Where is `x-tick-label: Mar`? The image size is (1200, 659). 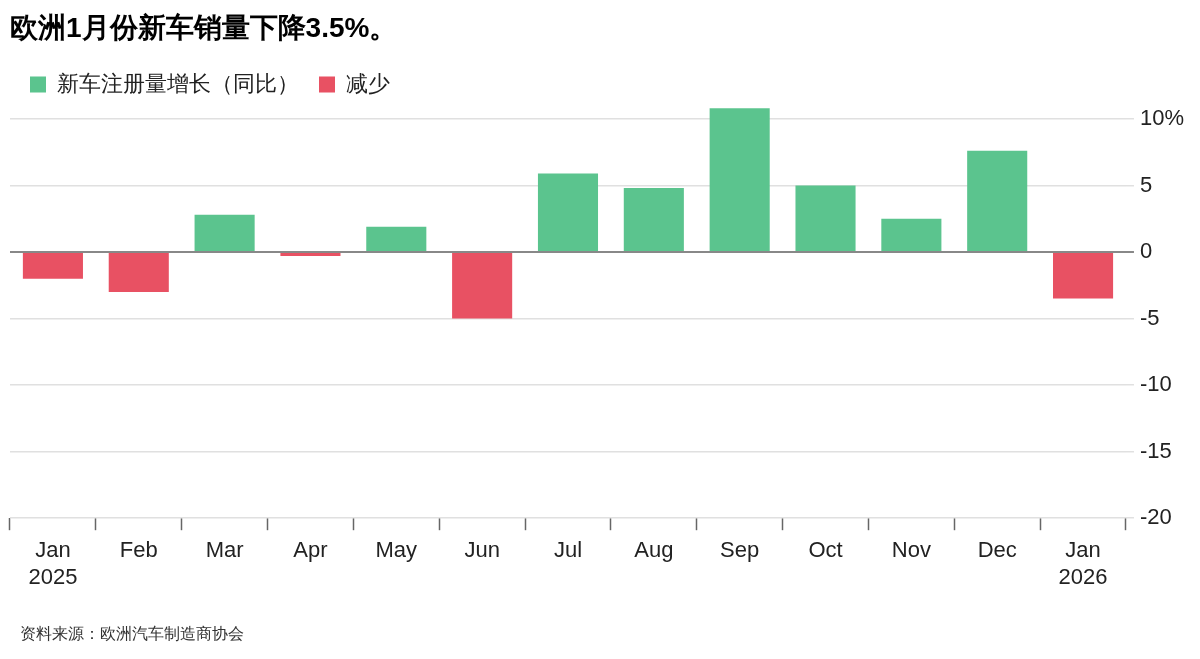
x-tick-label: Mar is located at coordinates (224, 550).